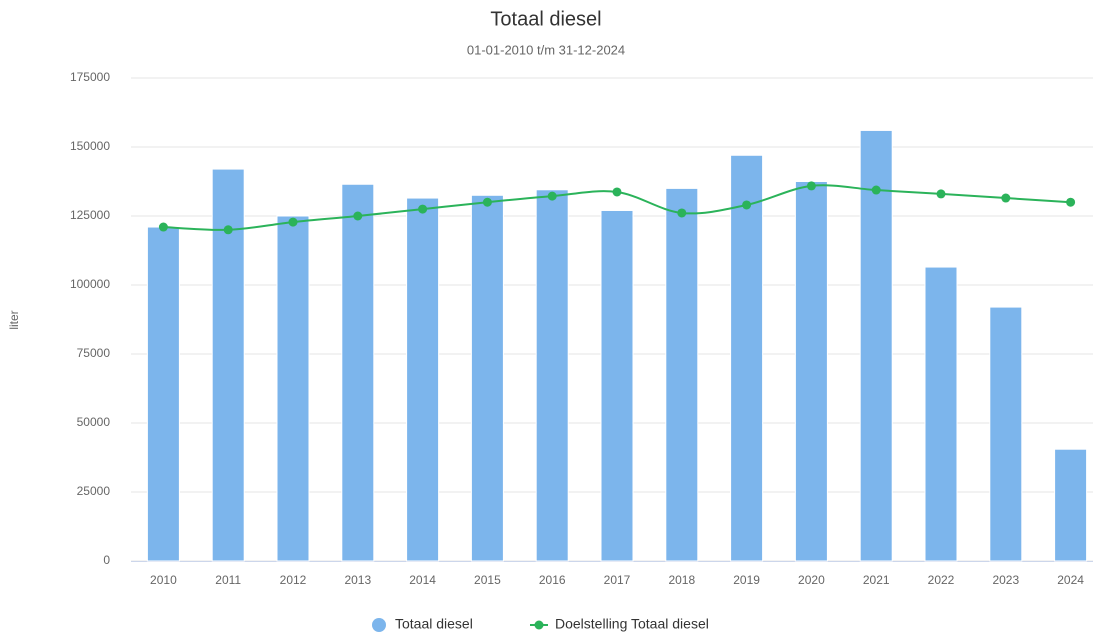 Image resolution: width=1093 pixels, height=635 pixels. Describe the element at coordinates (552, 580) in the screenshot. I see `x-tick-label: 2016` at that location.